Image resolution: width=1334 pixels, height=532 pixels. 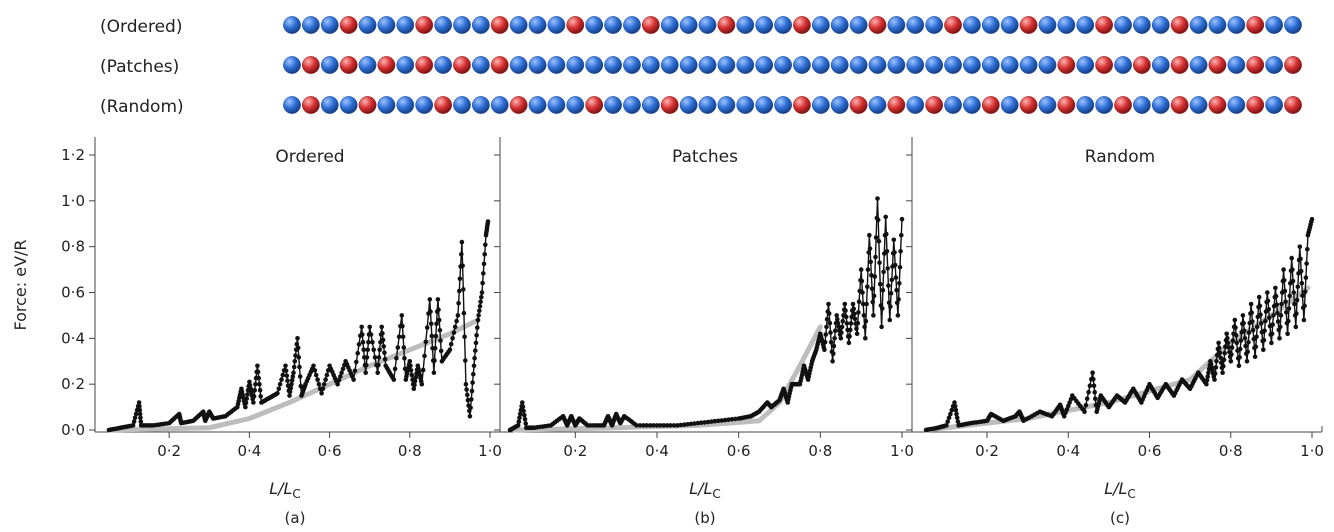 I want to click on panel-letter: (c), so click(x=1120, y=518).